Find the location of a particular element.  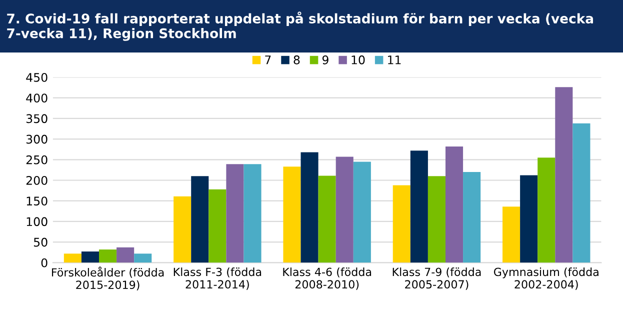

x-tick-label: Klass F-3 (födda 2011-2014) is located at coordinates (218, 279).